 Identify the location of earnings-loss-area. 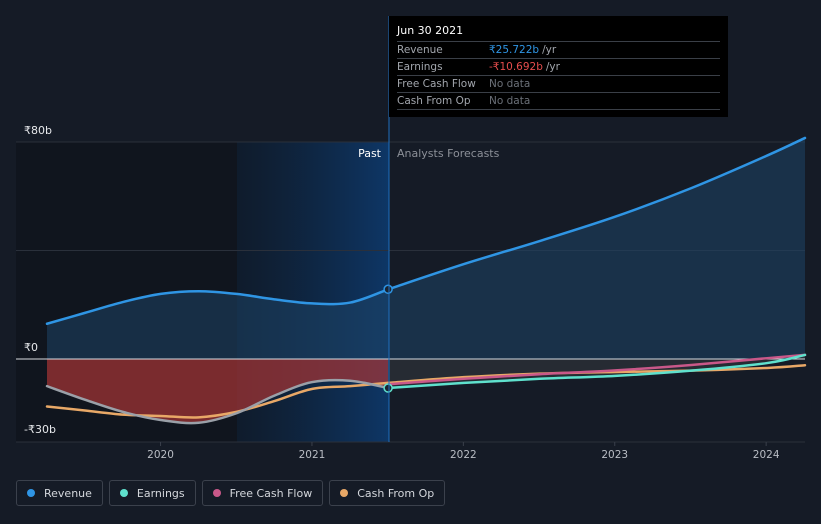
(218, 391).